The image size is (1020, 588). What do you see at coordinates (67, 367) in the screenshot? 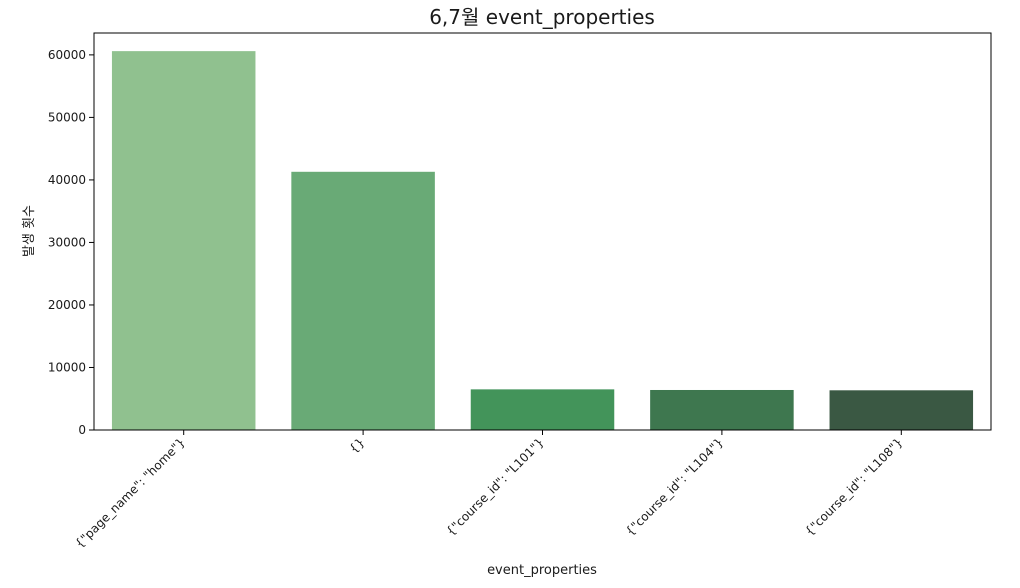
I see `y-tick-label-1: 10000` at bounding box center [67, 367].